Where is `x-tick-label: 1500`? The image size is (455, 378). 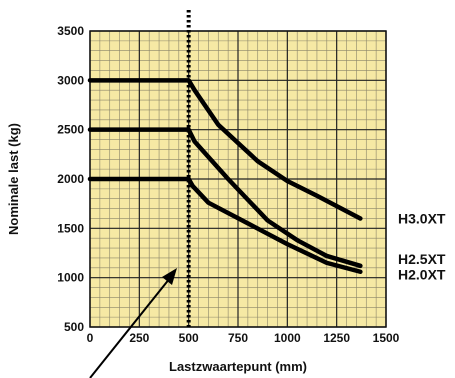 x-tick-label: 1500 is located at coordinates (386, 338).